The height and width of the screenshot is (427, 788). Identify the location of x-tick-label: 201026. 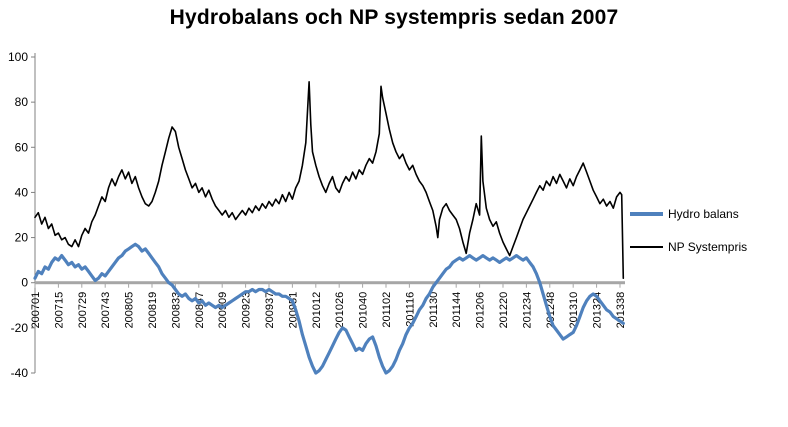
(340, 310).